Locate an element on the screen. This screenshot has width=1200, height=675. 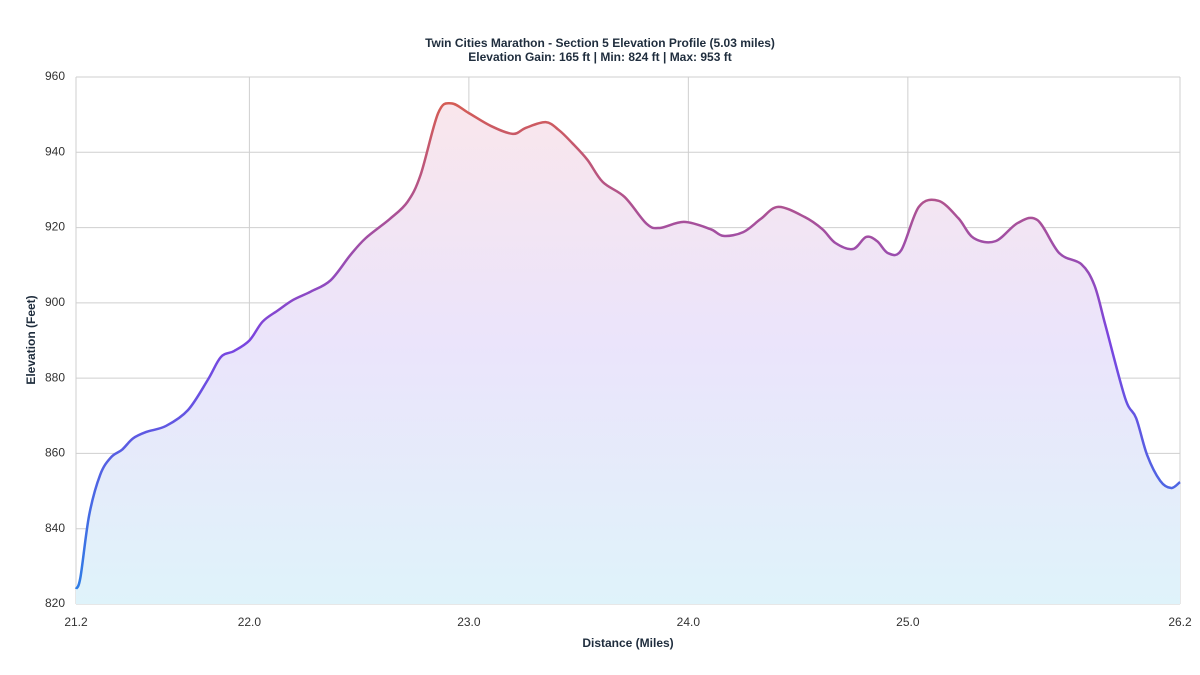
y-tick-label: 960 is located at coordinates (55, 76).